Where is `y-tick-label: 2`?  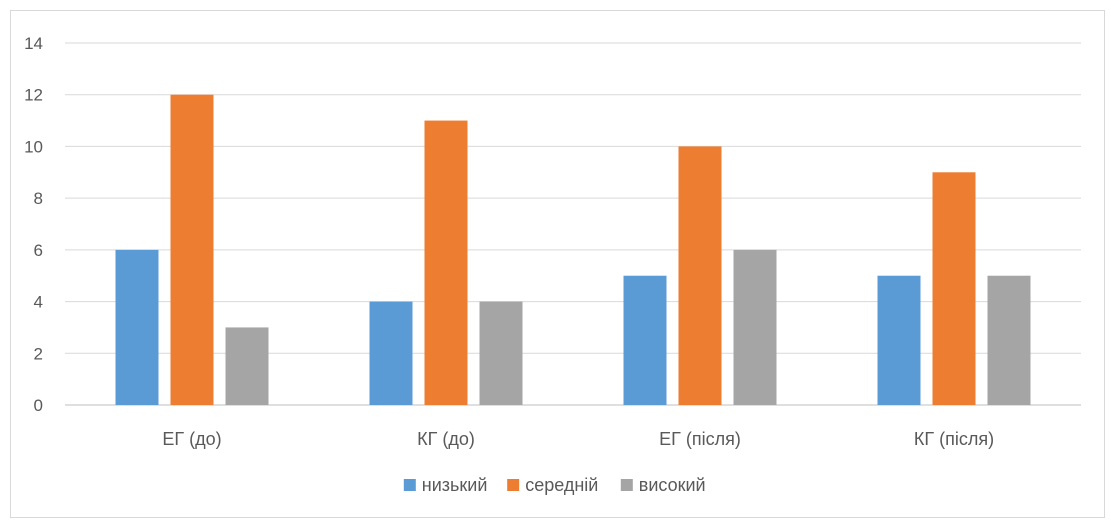
y-tick-label: 2 is located at coordinates (38, 353).